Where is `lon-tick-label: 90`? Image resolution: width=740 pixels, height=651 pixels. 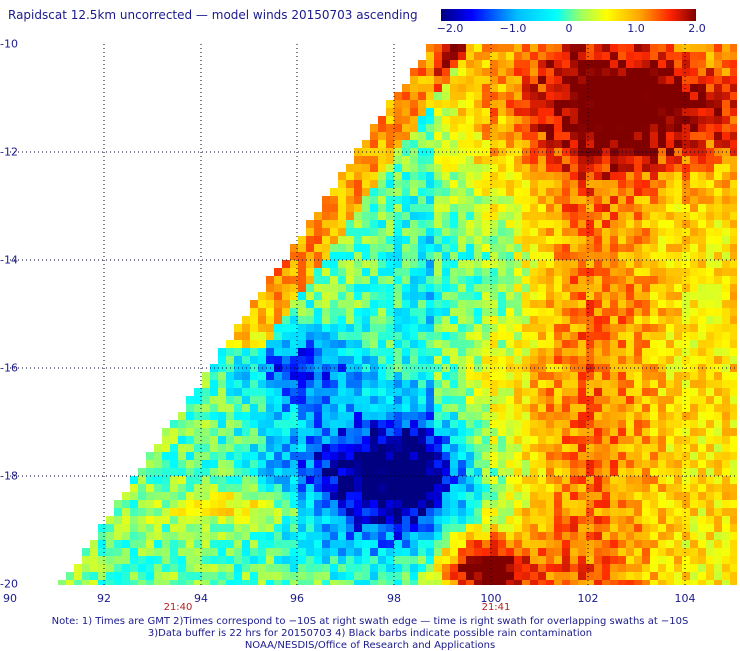 lon-tick-label: 90 is located at coordinates (10, 598).